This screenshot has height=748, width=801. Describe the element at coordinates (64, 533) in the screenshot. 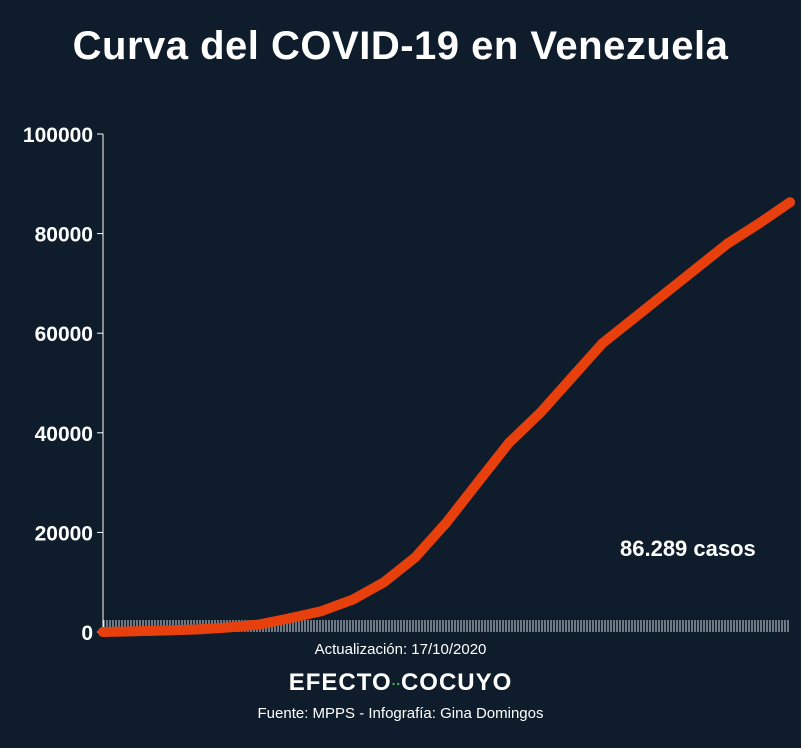

I see `y-tick-label: 20000` at that location.